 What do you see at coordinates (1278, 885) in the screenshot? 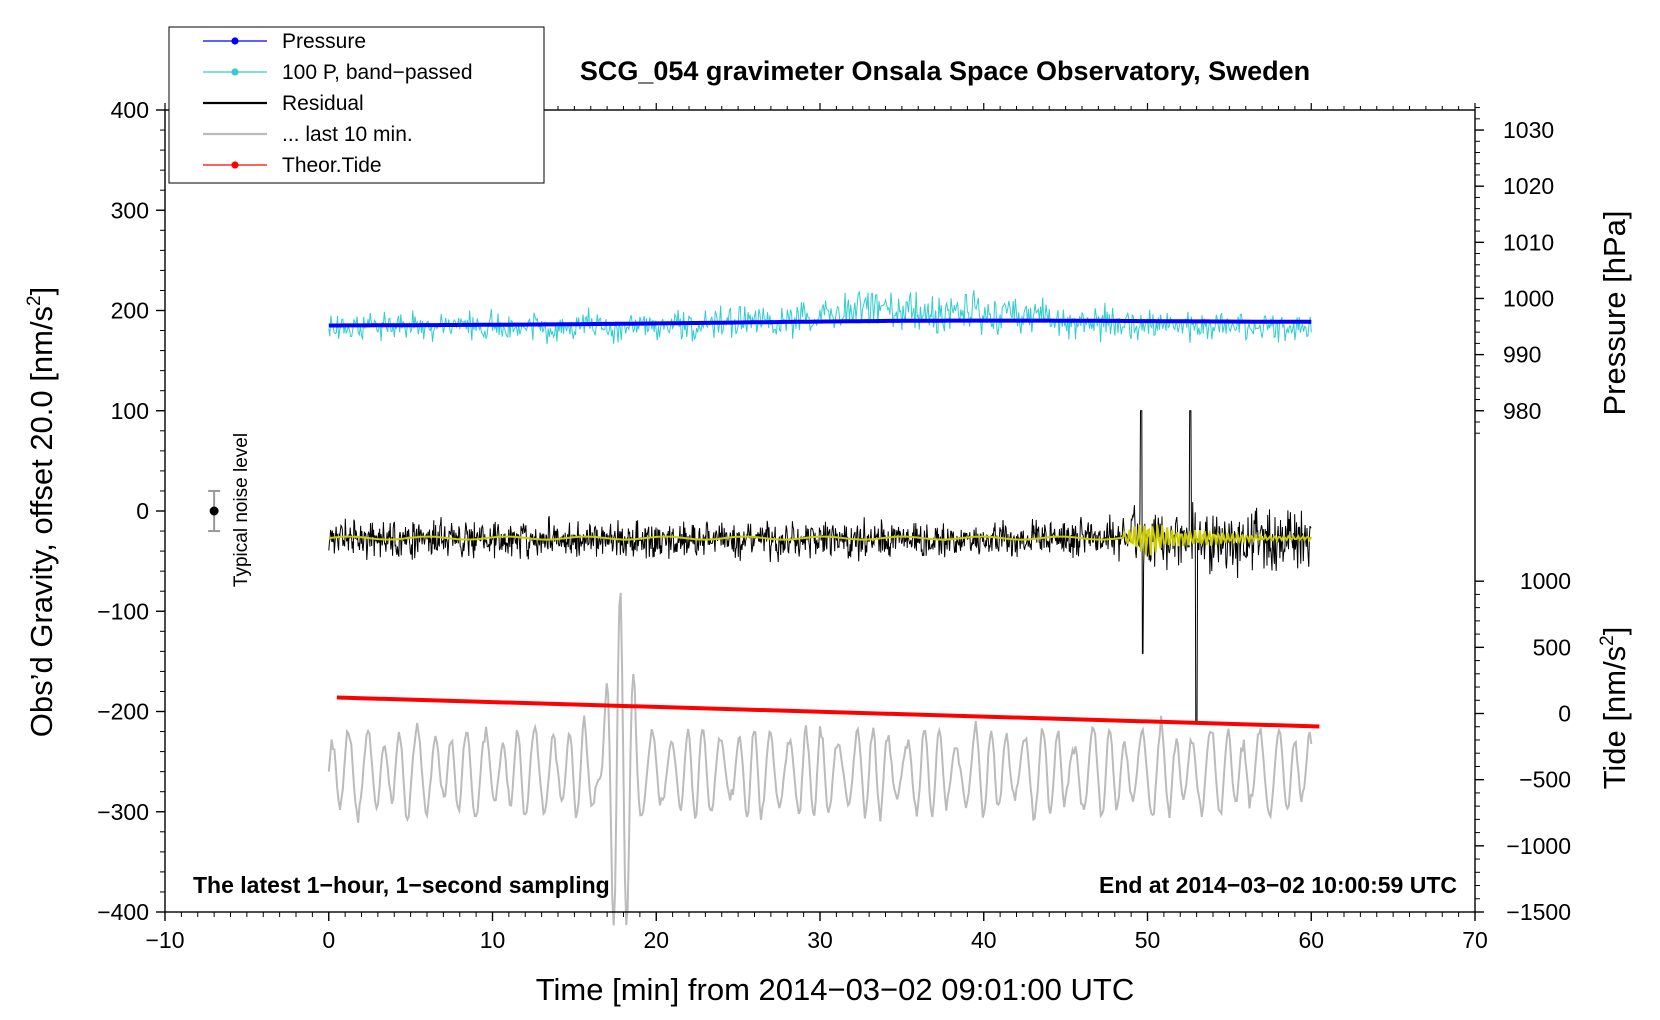
I see `annotation-end-time: End at 2014−03−02 10:00:59 UTC` at bounding box center [1278, 885].